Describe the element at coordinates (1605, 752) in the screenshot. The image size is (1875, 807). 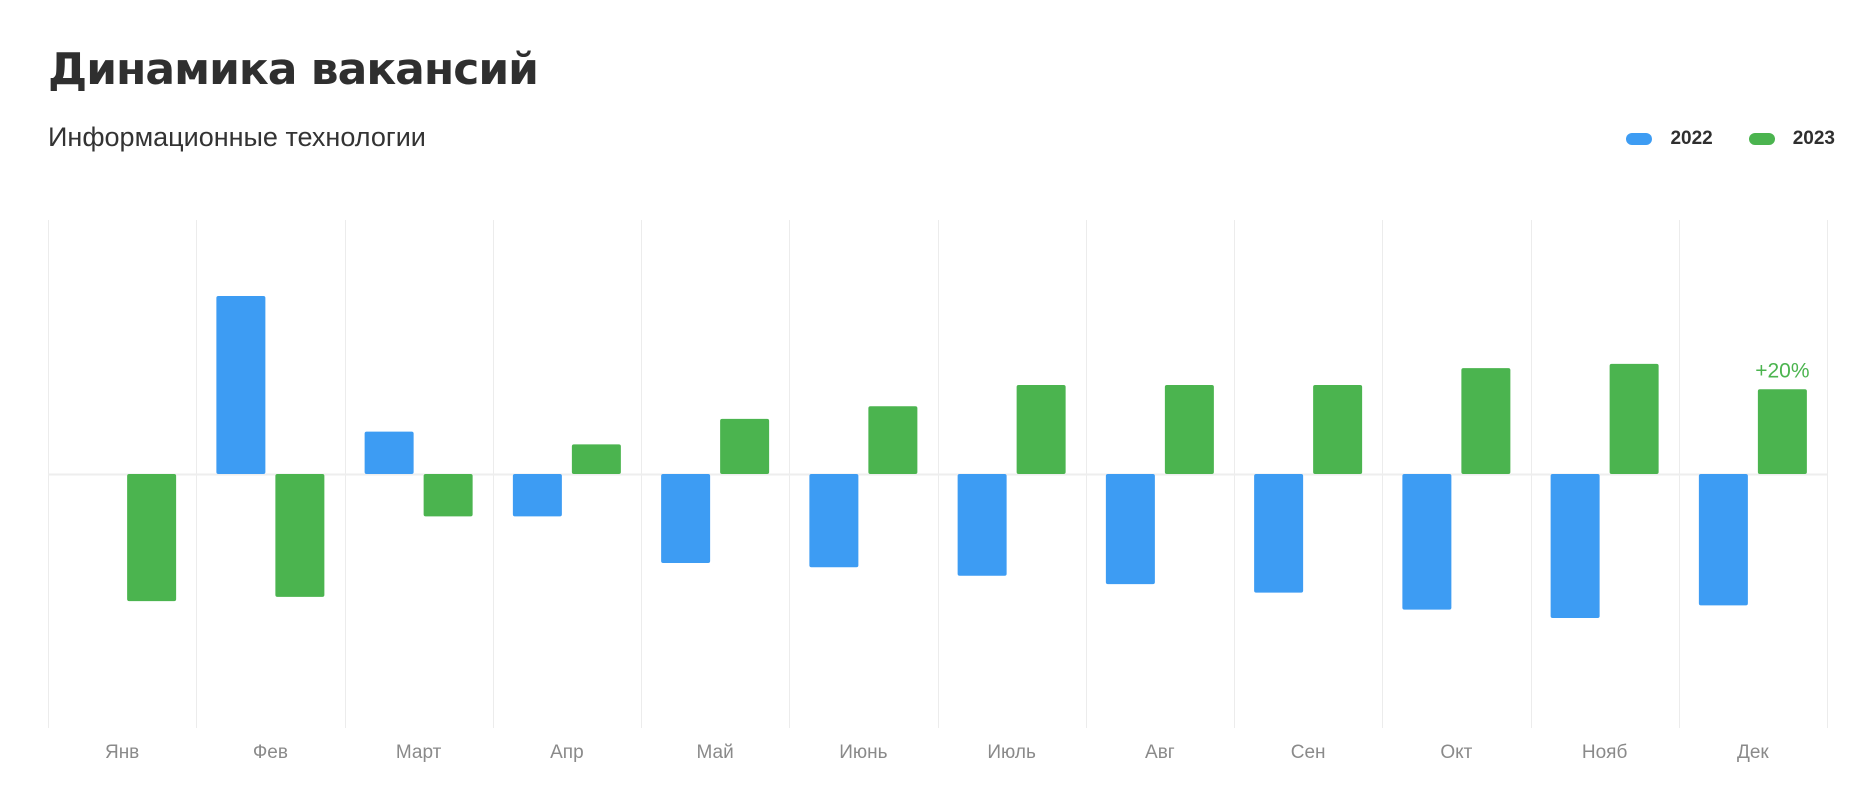
I see `x-tick-label: Нояб` at that location.